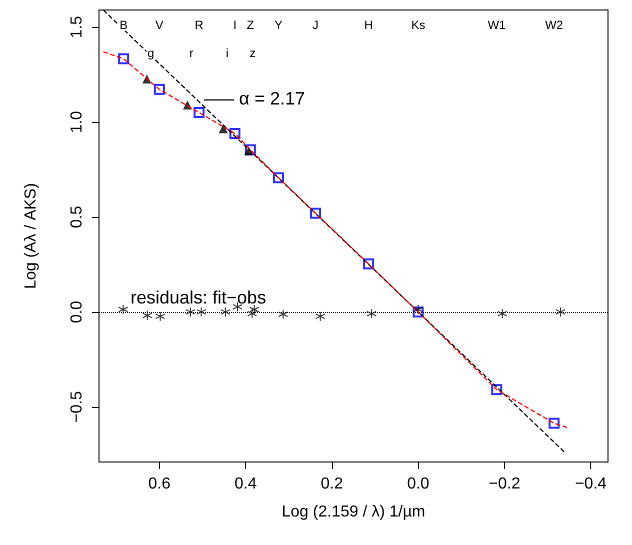 The width and height of the screenshot is (632, 545). I want to click on x-tick-label: 0.0, so click(418, 484).